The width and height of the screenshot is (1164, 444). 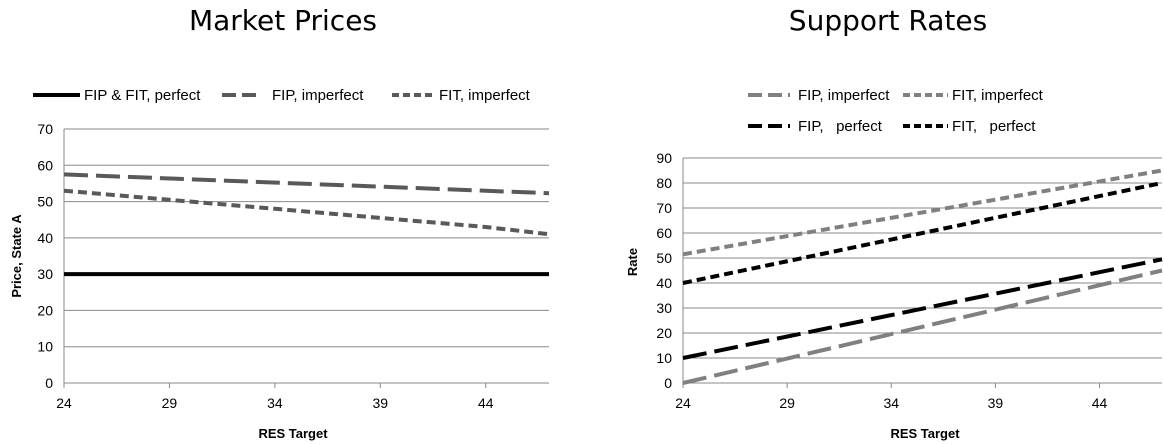 I want to click on y-tick-label: 80, so click(x=664, y=183).